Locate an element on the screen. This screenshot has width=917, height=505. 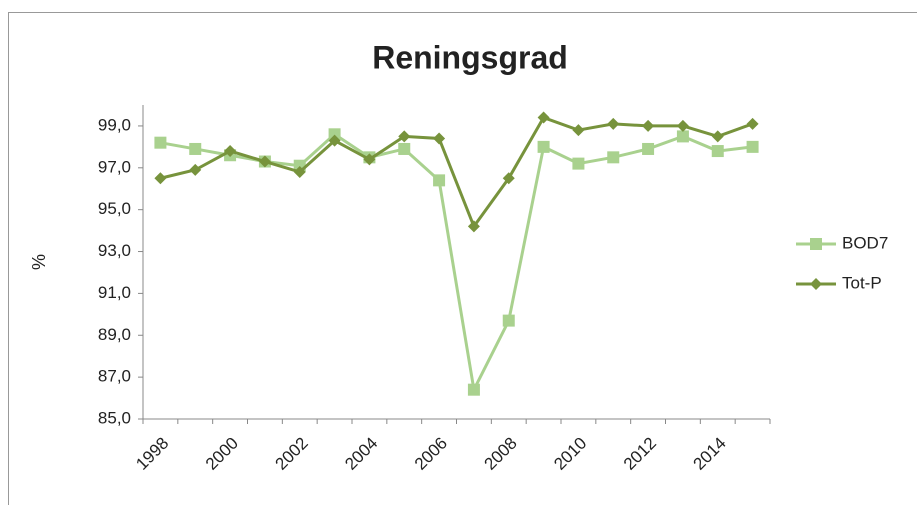
x-tick-label: 2004 is located at coordinates (361, 454).